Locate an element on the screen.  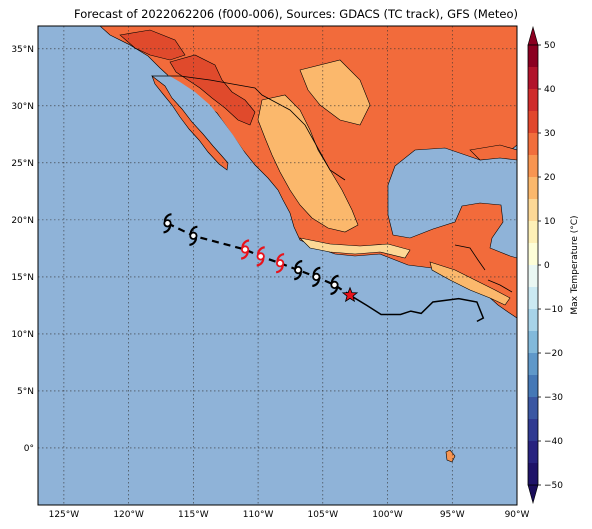
gulf-of-california is located at coordinates (209, 120).